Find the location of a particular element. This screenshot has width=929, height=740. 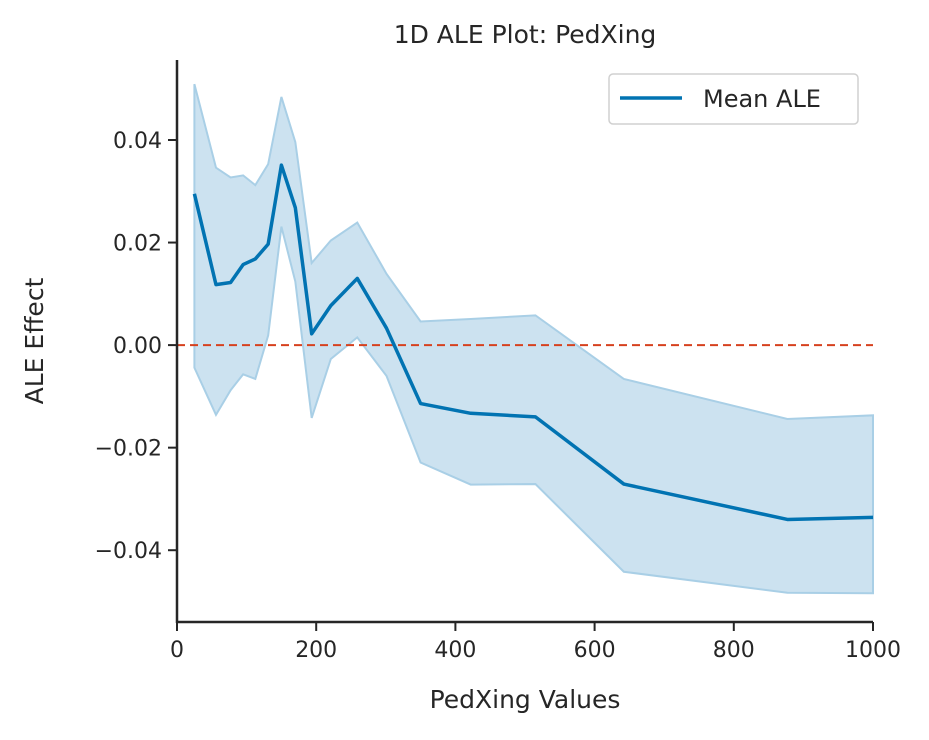

y-tick-label: 0.00 is located at coordinates (137, 346).